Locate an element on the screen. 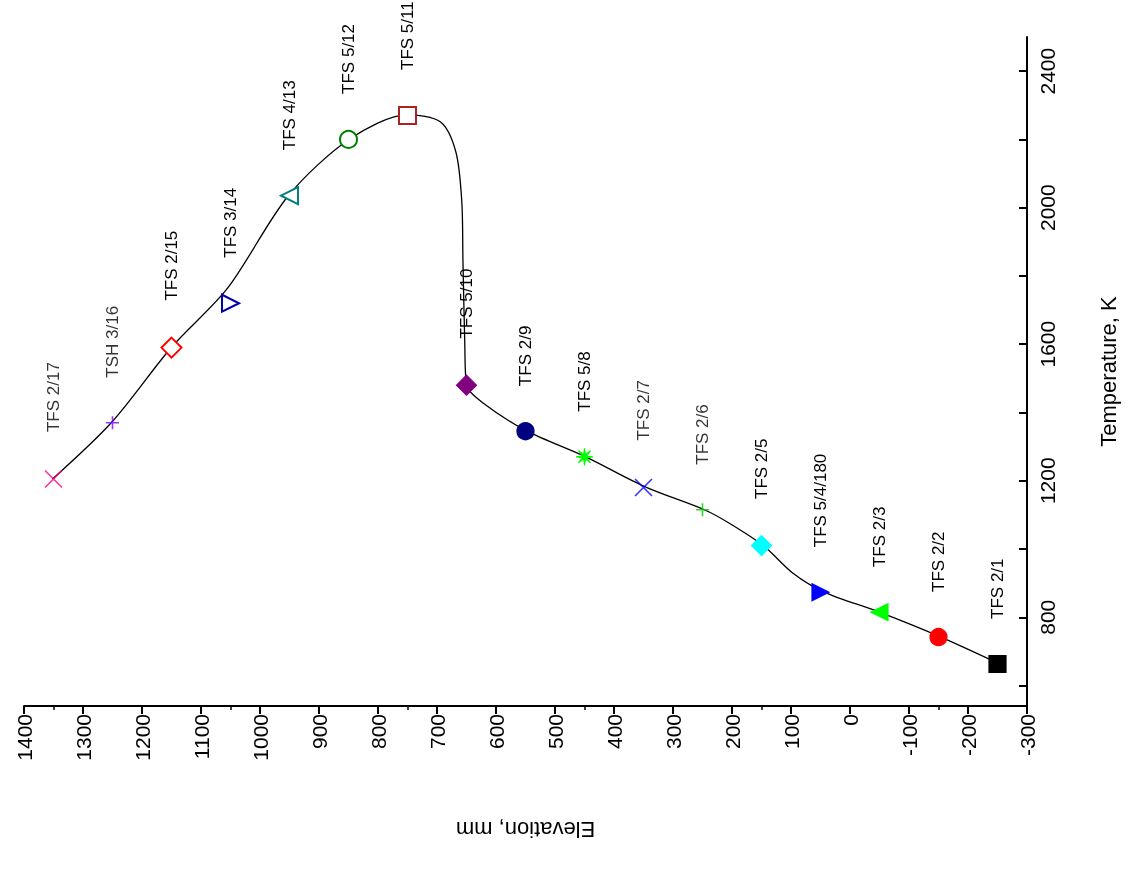 This screenshot has height=876, width=1145. text: TFS 2/5 is located at coordinates (761, 468).